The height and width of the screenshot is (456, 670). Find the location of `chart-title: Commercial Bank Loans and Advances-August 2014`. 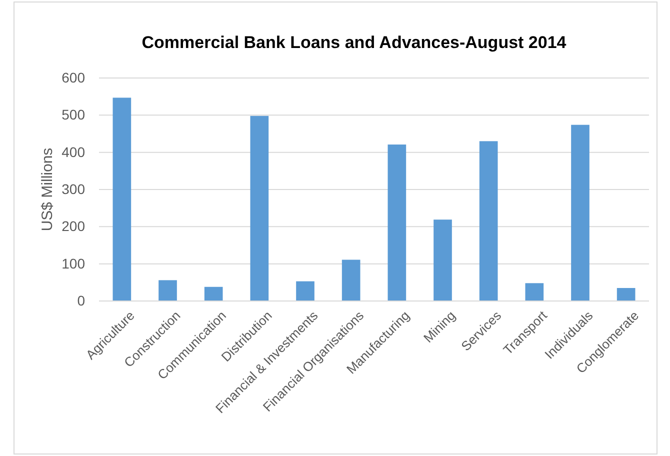

chart-title: Commercial Bank Loans and Advances-August 2014 is located at coordinates (354, 42).